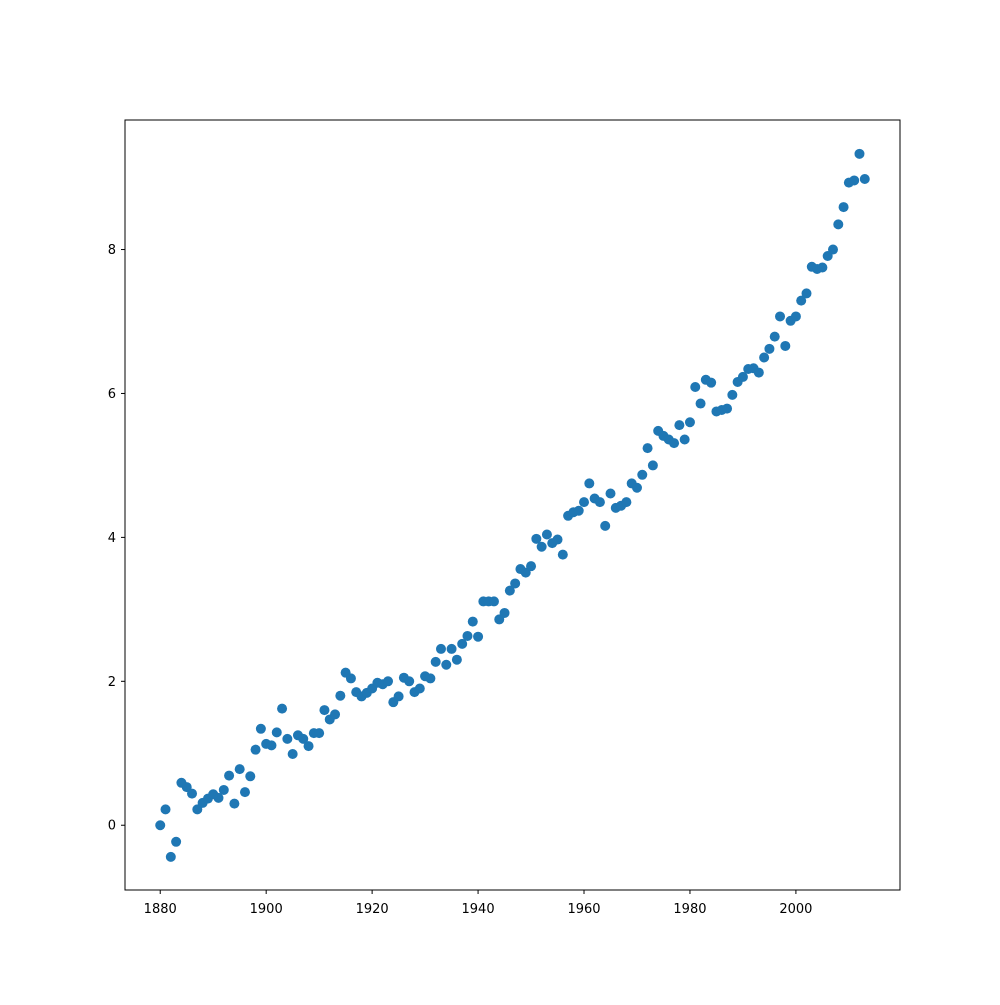  I want to click on x-tick-label: 1980, so click(689, 909).